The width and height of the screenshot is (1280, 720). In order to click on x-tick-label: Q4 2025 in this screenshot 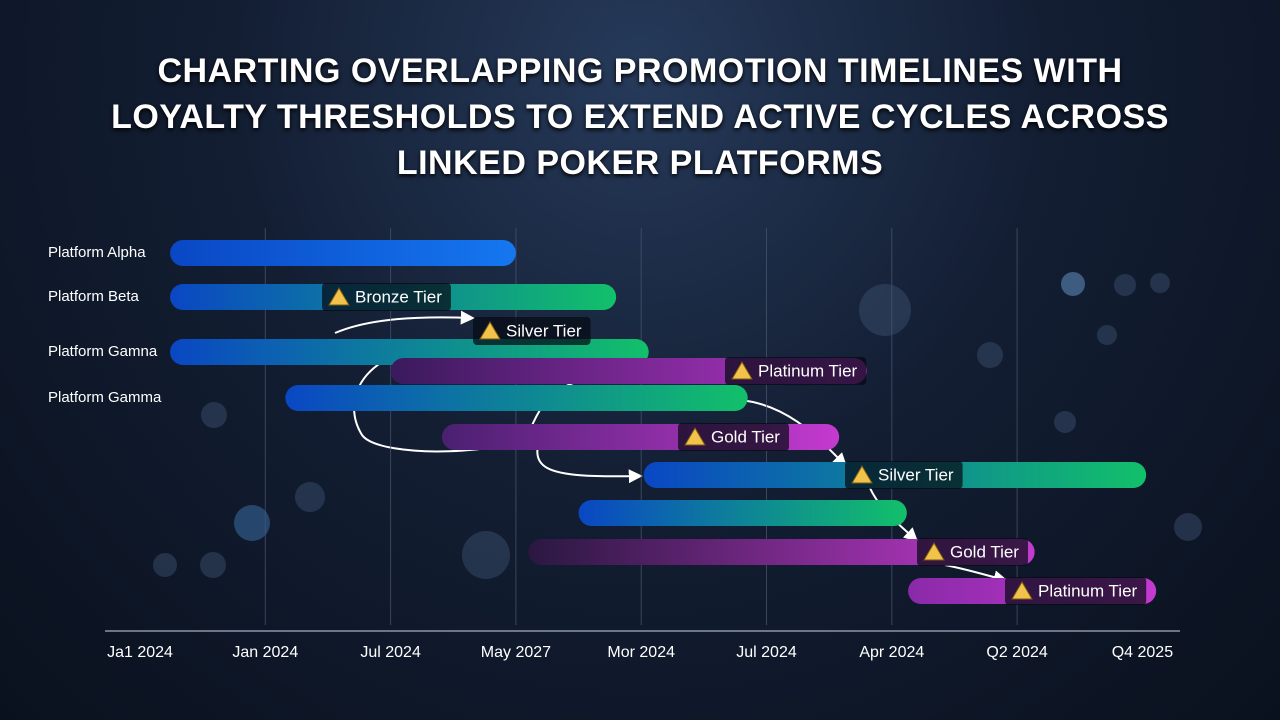, I will do `click(1142, 652)`.